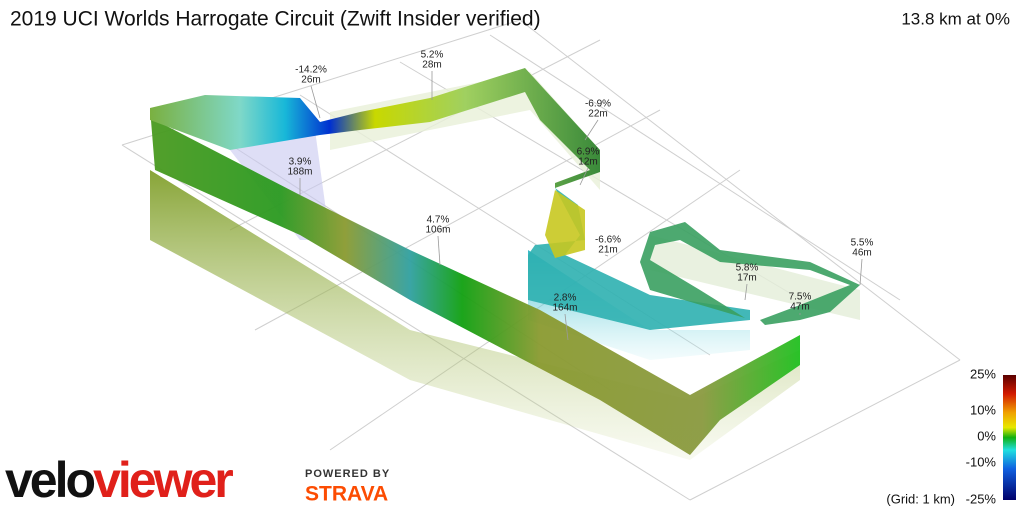 The width and height of the screenshot is (1024, 512). Describe the element at coordinates (438, 220) in the screenshot. I see `annotation-grade: 4.7%` at that location.